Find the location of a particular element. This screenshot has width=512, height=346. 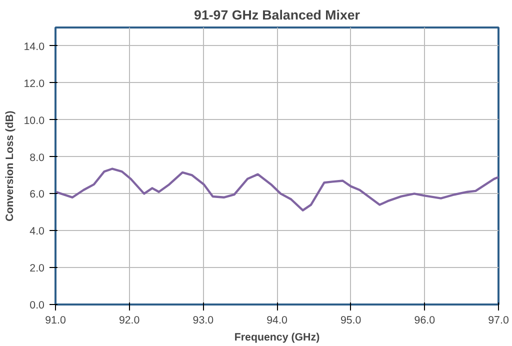

y-tick-label: 8.0 is located at coordinates (37, 158).